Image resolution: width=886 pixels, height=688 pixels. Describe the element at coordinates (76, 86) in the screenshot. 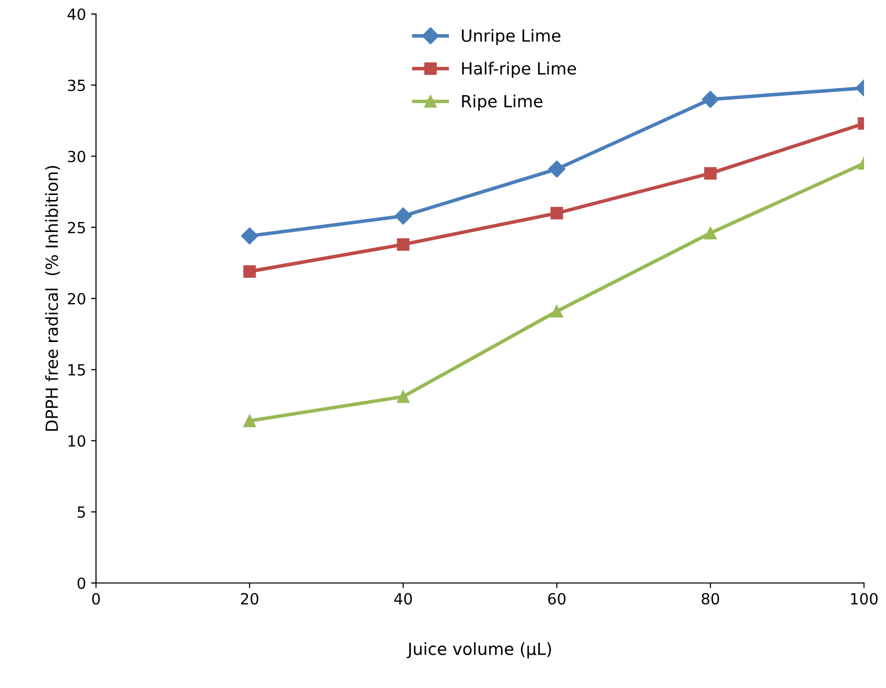

I see `y-tick-label: 35` at that location.